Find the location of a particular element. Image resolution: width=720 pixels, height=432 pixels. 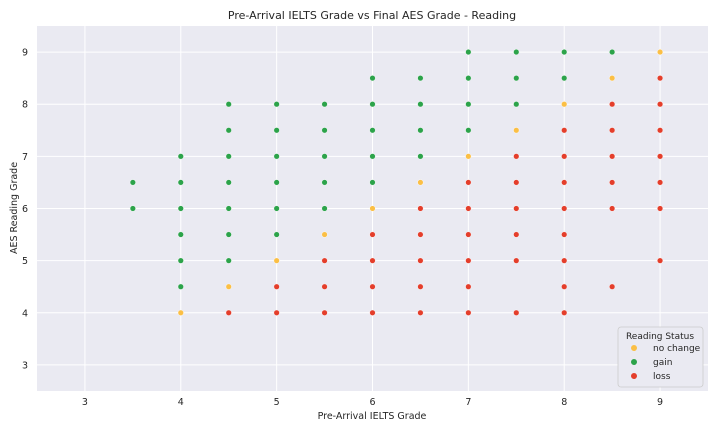

y-tick-label: 3 is located at coordinates (25, 365).